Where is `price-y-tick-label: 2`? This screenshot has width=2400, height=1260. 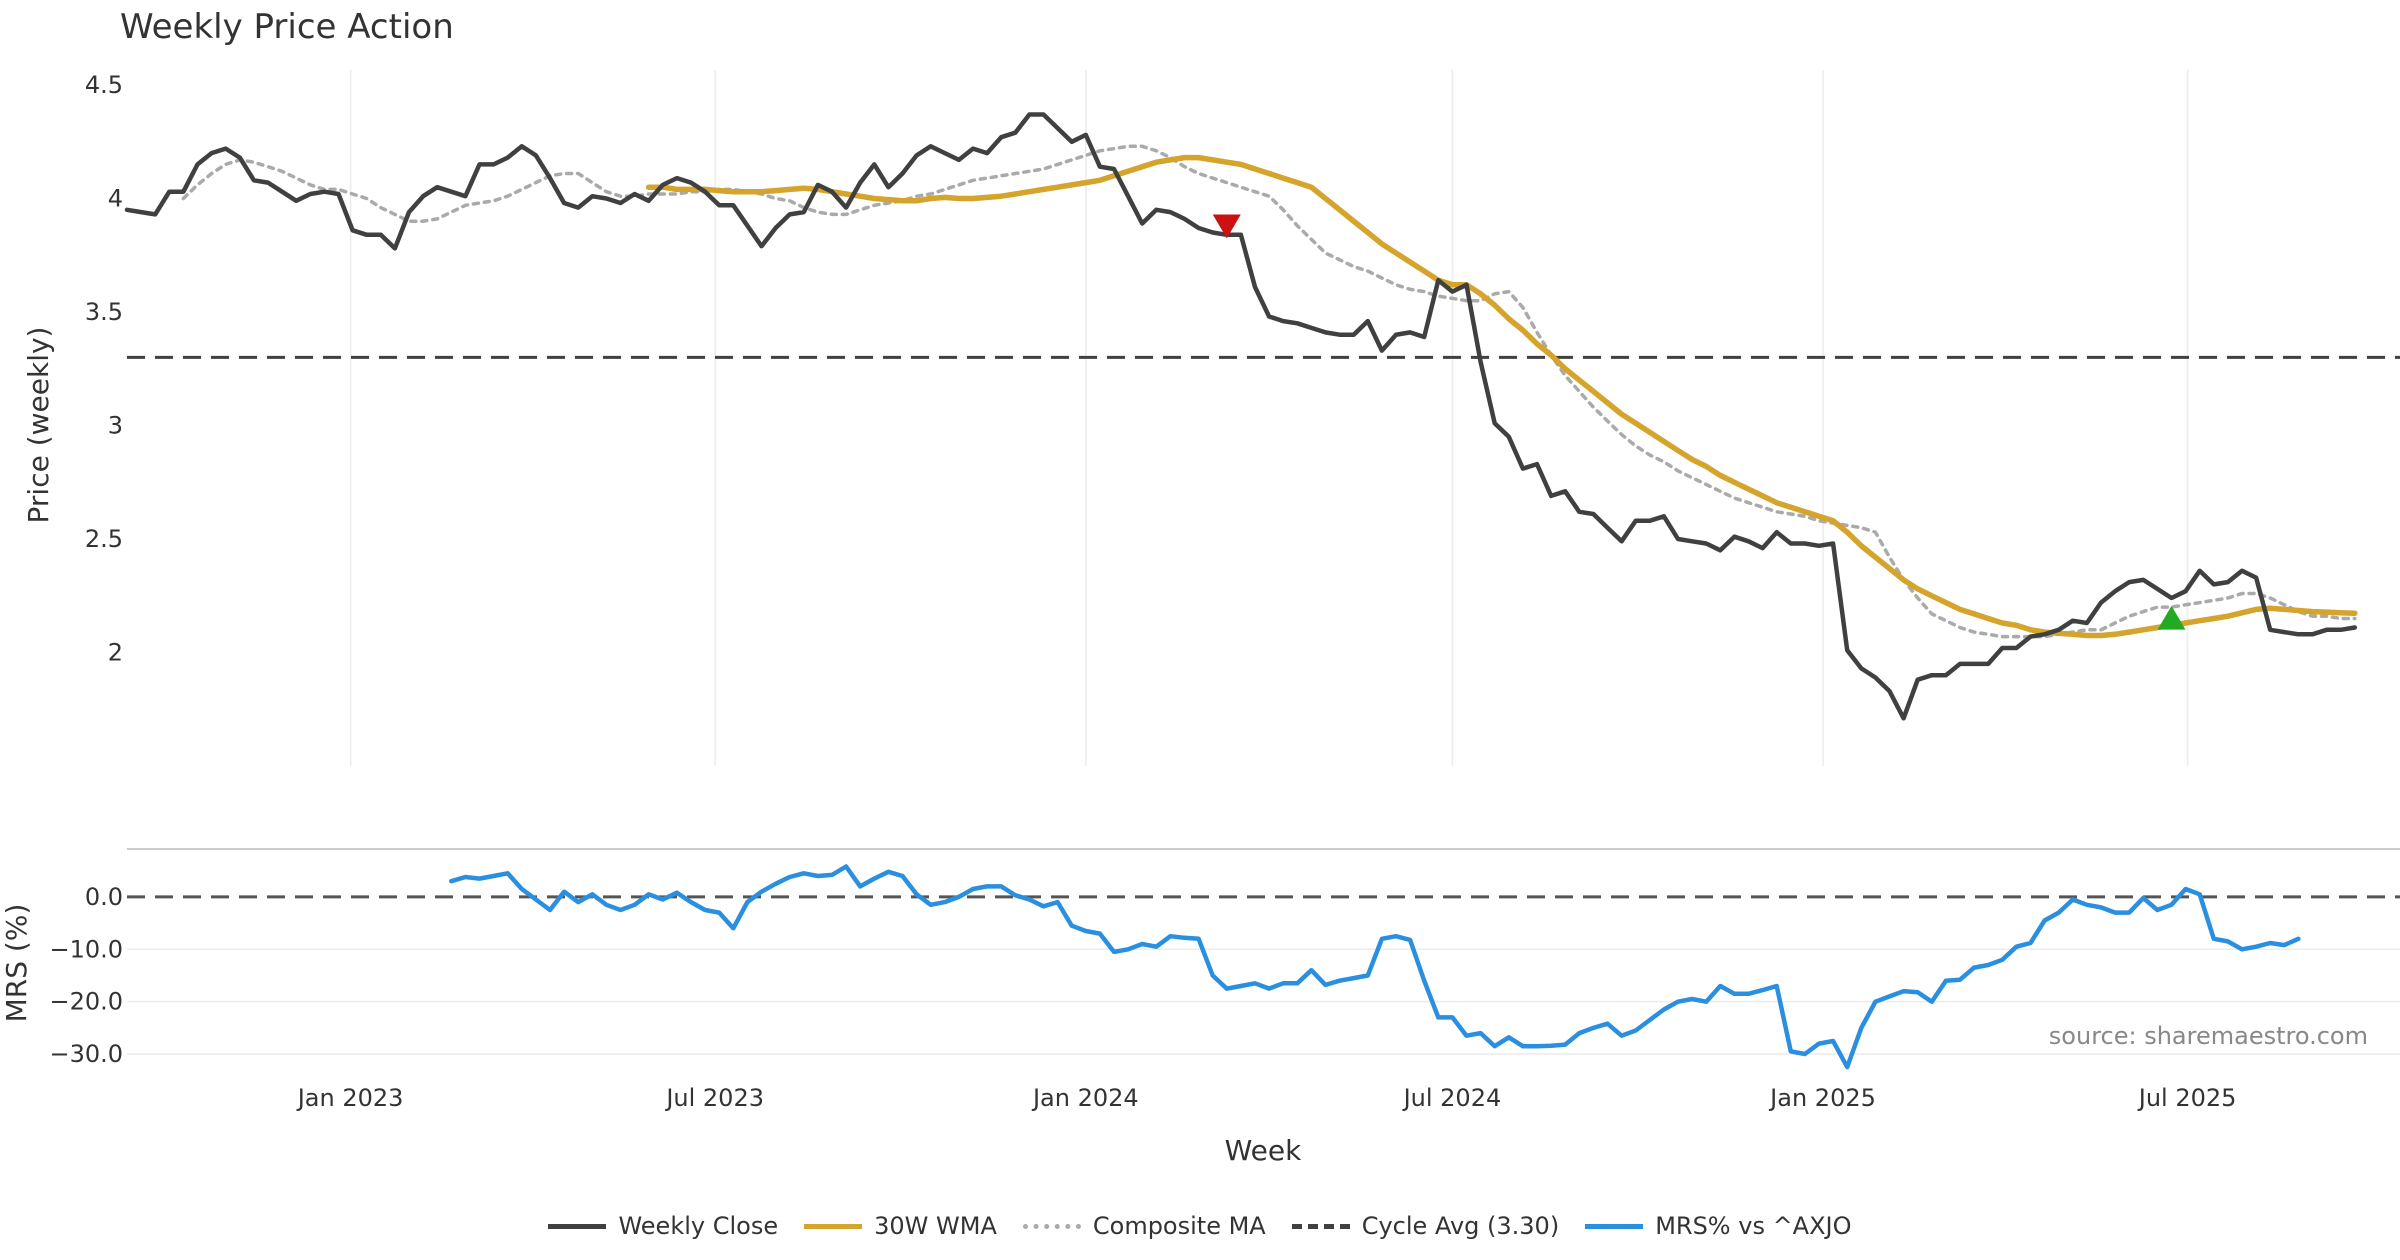
price-y-tick-label: 2 is located at coordinates (115, 653).